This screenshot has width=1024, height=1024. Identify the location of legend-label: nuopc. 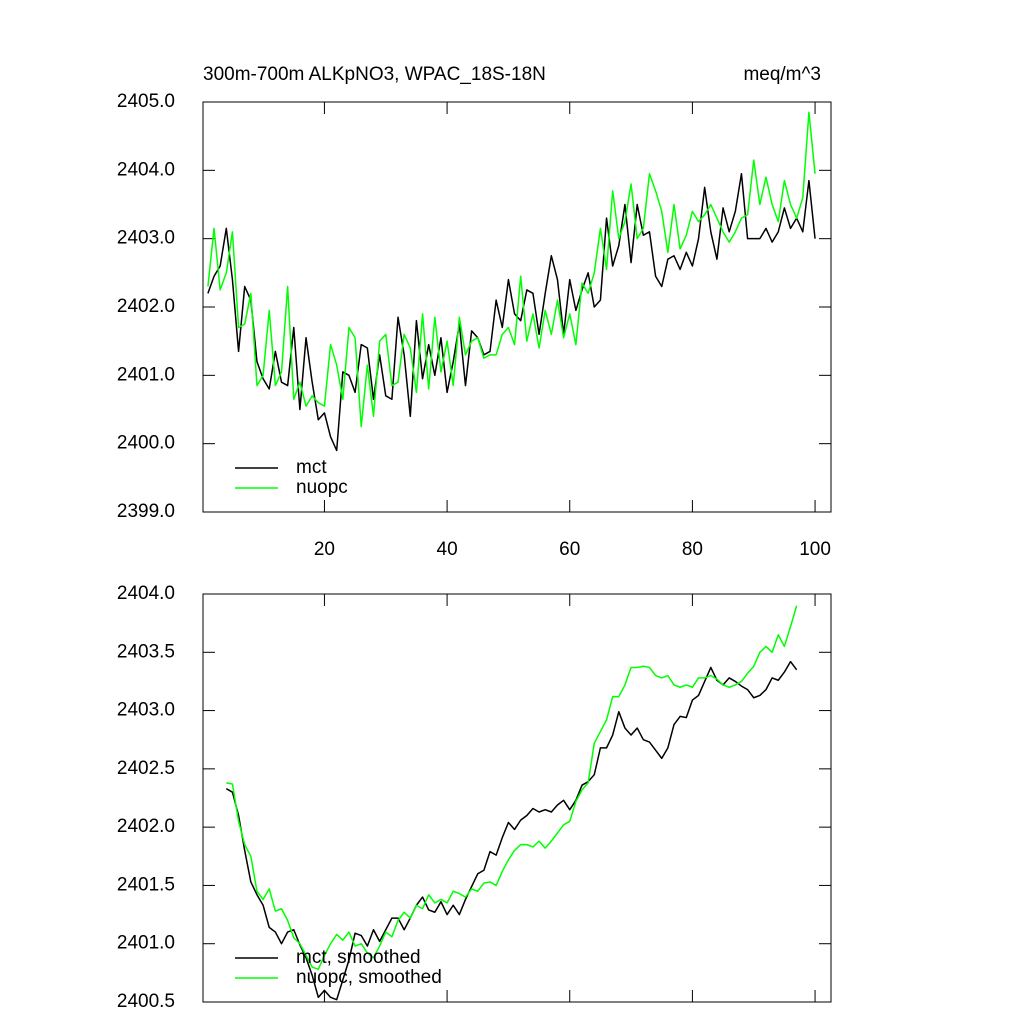
(322, 487).